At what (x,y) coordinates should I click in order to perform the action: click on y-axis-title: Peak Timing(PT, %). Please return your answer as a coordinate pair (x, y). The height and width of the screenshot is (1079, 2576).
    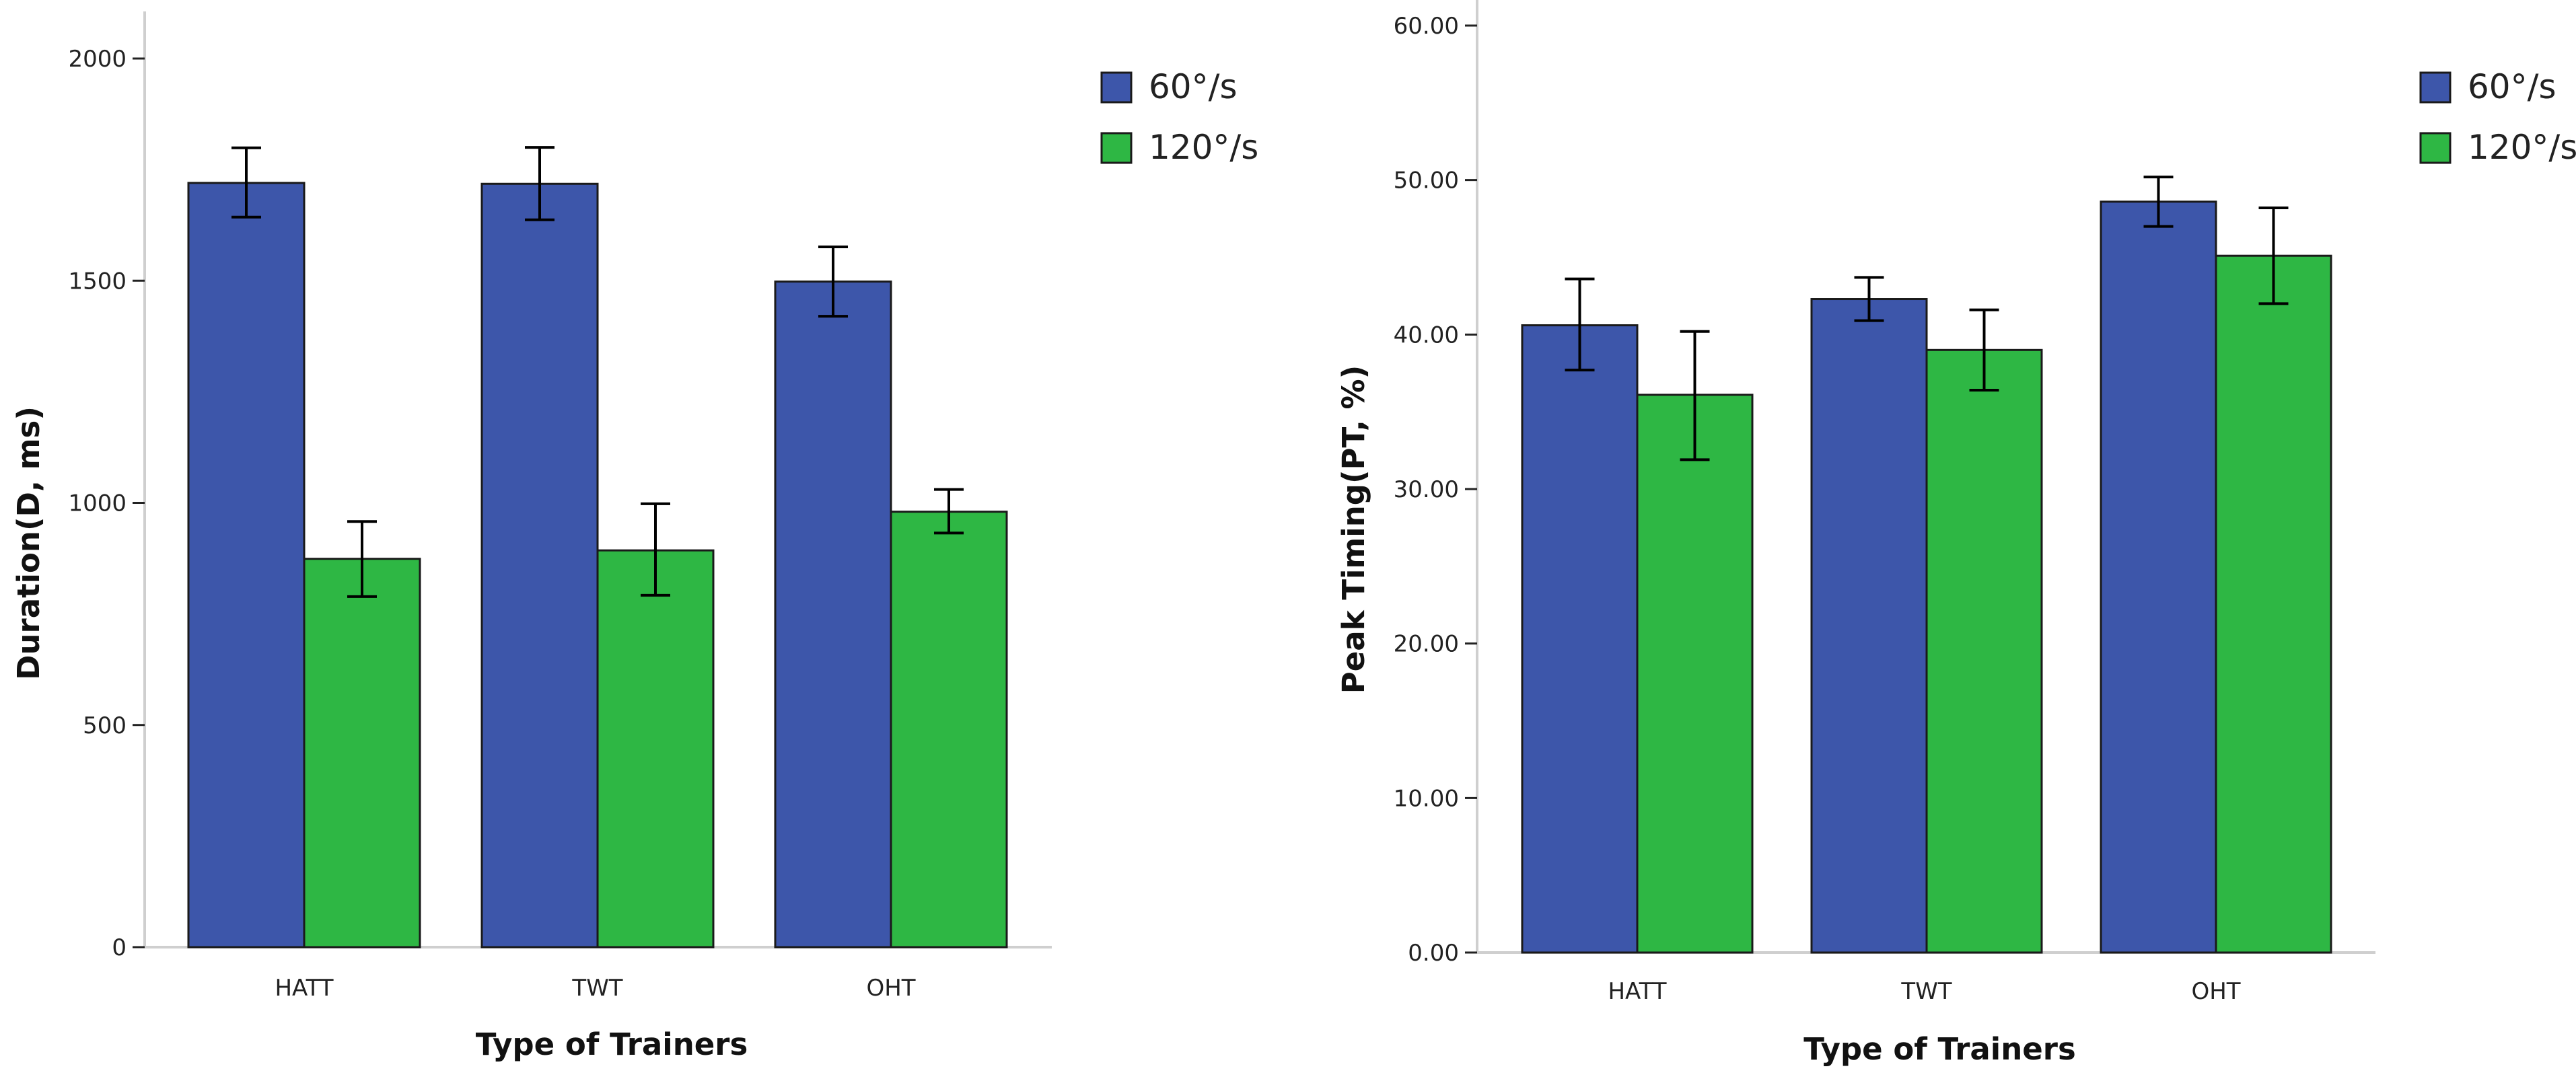
    Looking at the image, I should click on (1353, 529).